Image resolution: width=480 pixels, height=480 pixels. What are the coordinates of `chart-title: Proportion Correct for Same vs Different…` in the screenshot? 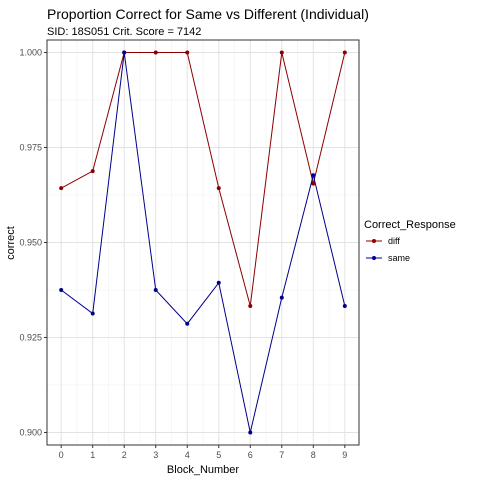 It's located at (208, 14).